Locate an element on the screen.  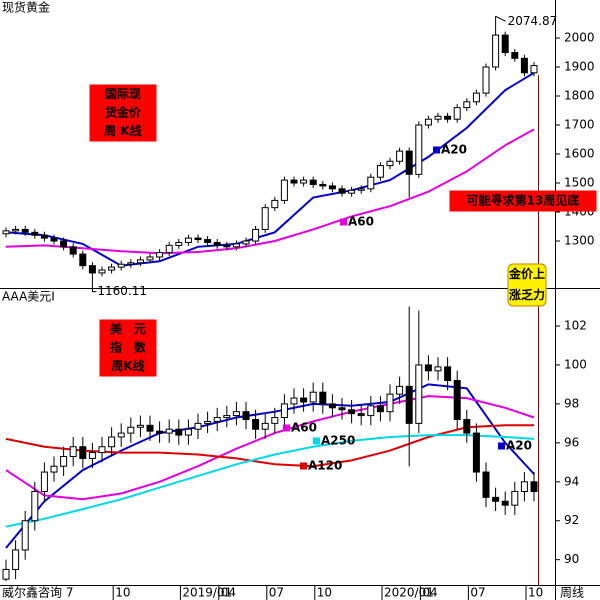
x-tick-label: 2019/01 is located at coordinates (207, 593).